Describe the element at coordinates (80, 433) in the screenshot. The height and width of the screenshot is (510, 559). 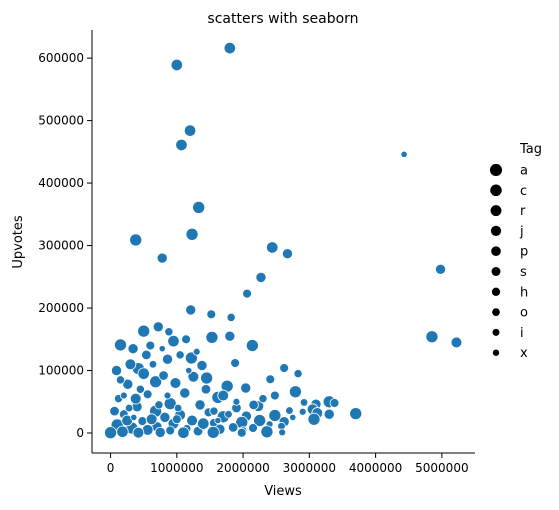
I see `y-tick-label: 0` at that location.